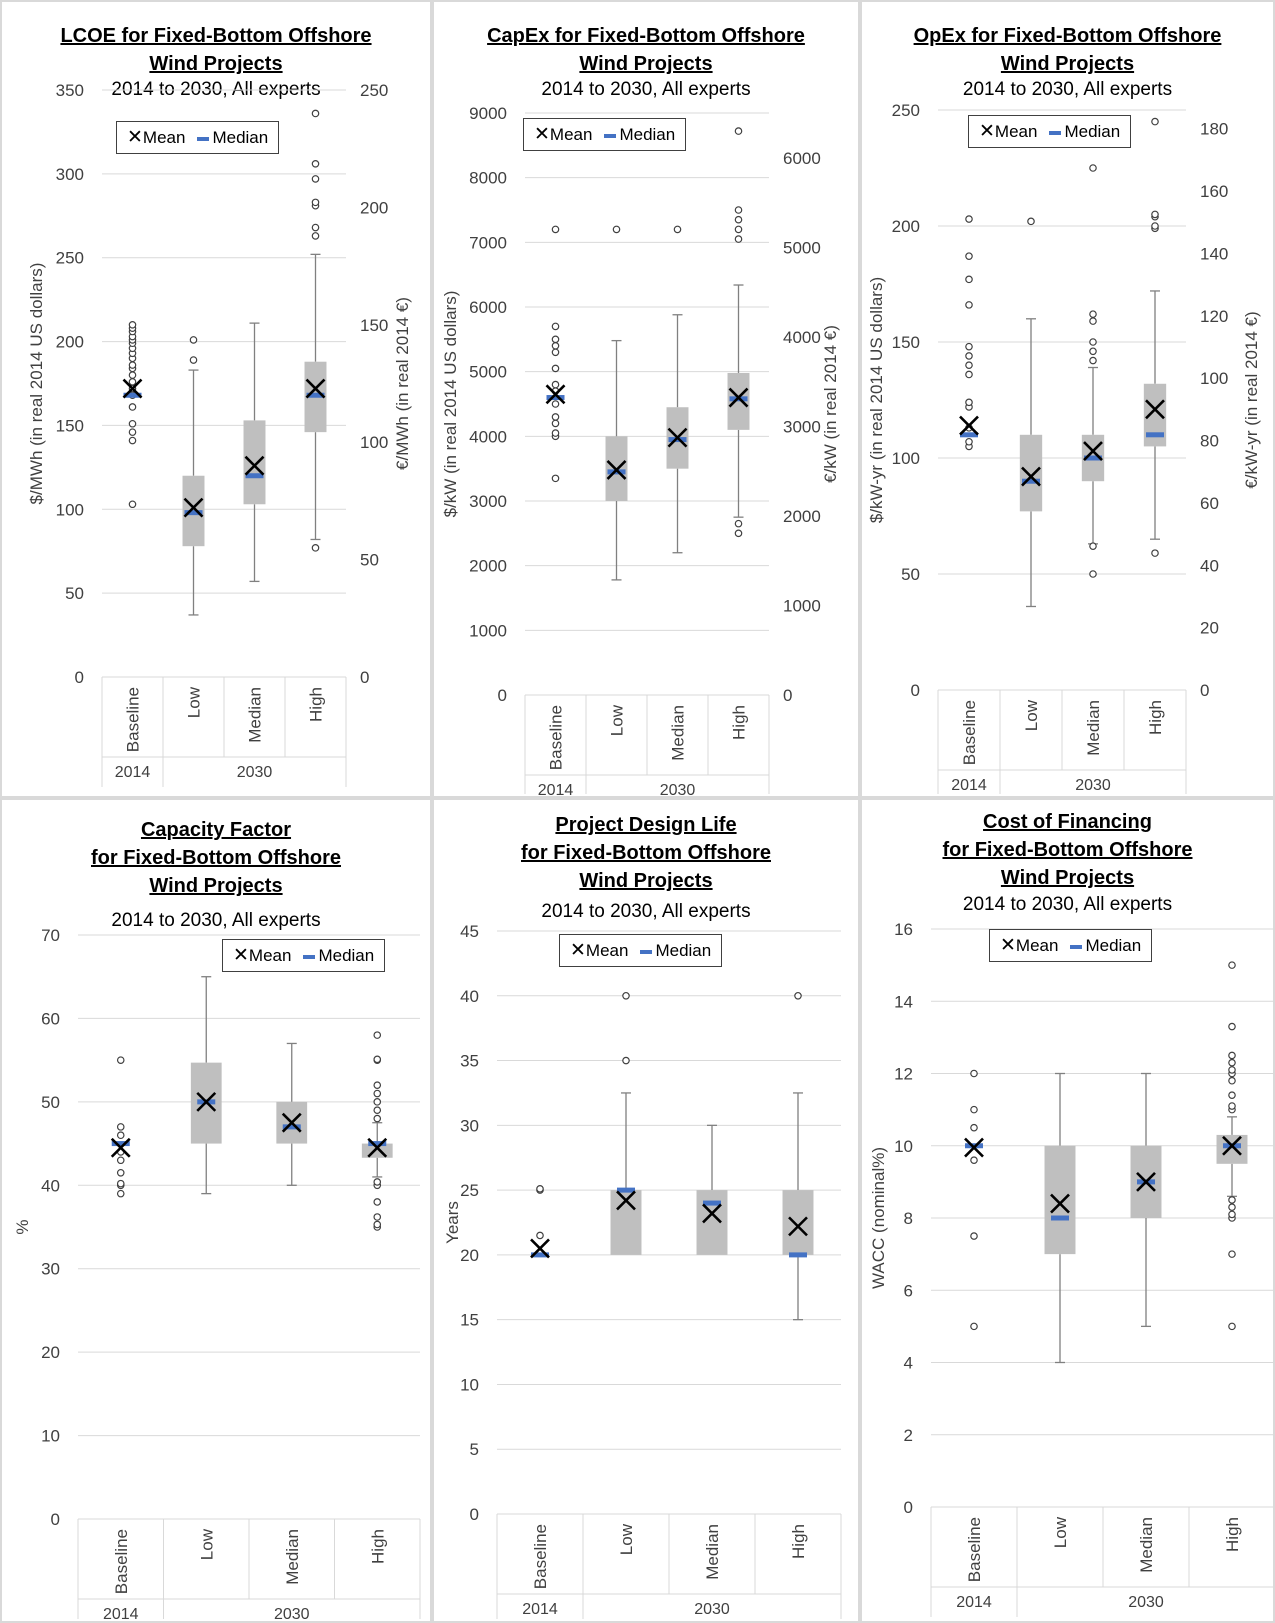 This screenshot has width=1275, height=1623. Describe the element at coordinates (402, 383) in the screenshot. I see `y-axis-label-right: €/MWh (in real 2014 €)` at that location.